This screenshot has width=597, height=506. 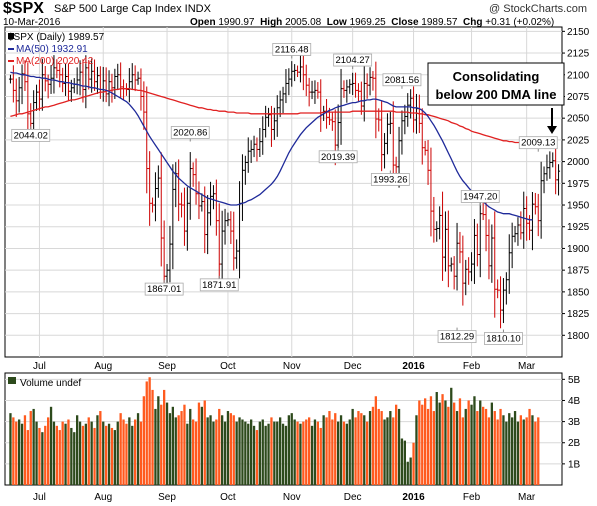 I want to click on low-label: Low, so click(x=336, y=22).